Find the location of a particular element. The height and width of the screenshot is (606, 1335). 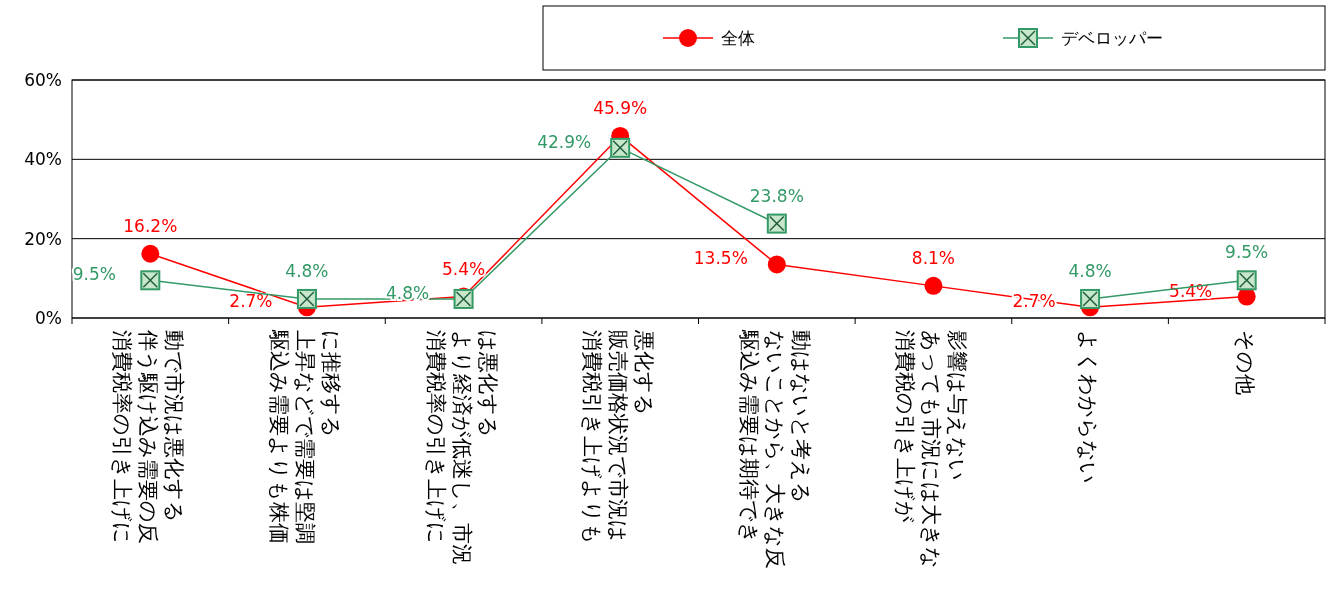

x-tick-label: 駆込み需要よりも株価上昇などで需要は堅調に推移する is located at coordinates (304, 436).